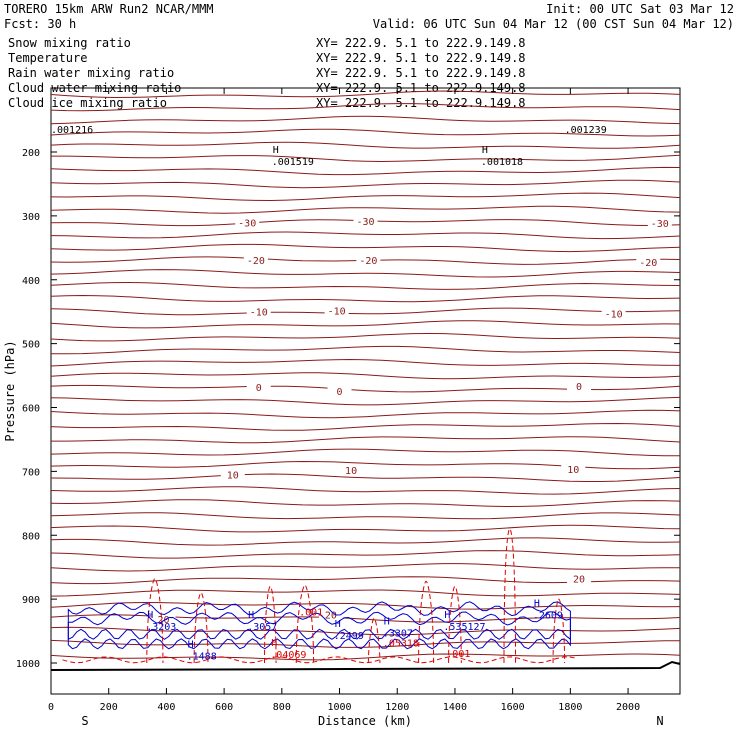 Image resolution: width=740 pixels, height=740 pixels. Describe the element at coordinates (365, 721) in the screenshot. I see `x-axis-title: Distance (km)` at that location.